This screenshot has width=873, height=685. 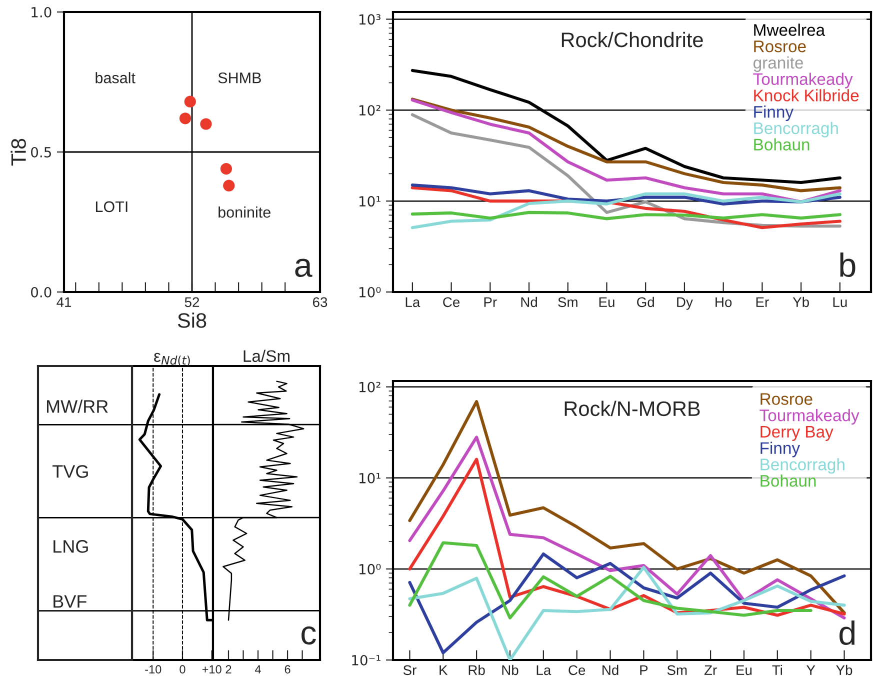 I want to click on x-tick-label: Ti, so click(x=777, y=669).